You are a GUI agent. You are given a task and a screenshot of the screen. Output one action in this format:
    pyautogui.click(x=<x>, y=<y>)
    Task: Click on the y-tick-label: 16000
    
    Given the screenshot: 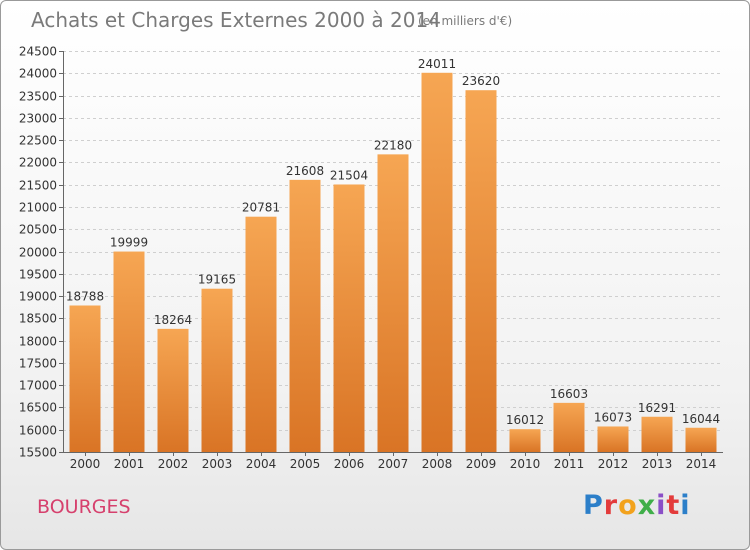 What is the action you would take?
    pyautogui.click(x=38, y=431)
    